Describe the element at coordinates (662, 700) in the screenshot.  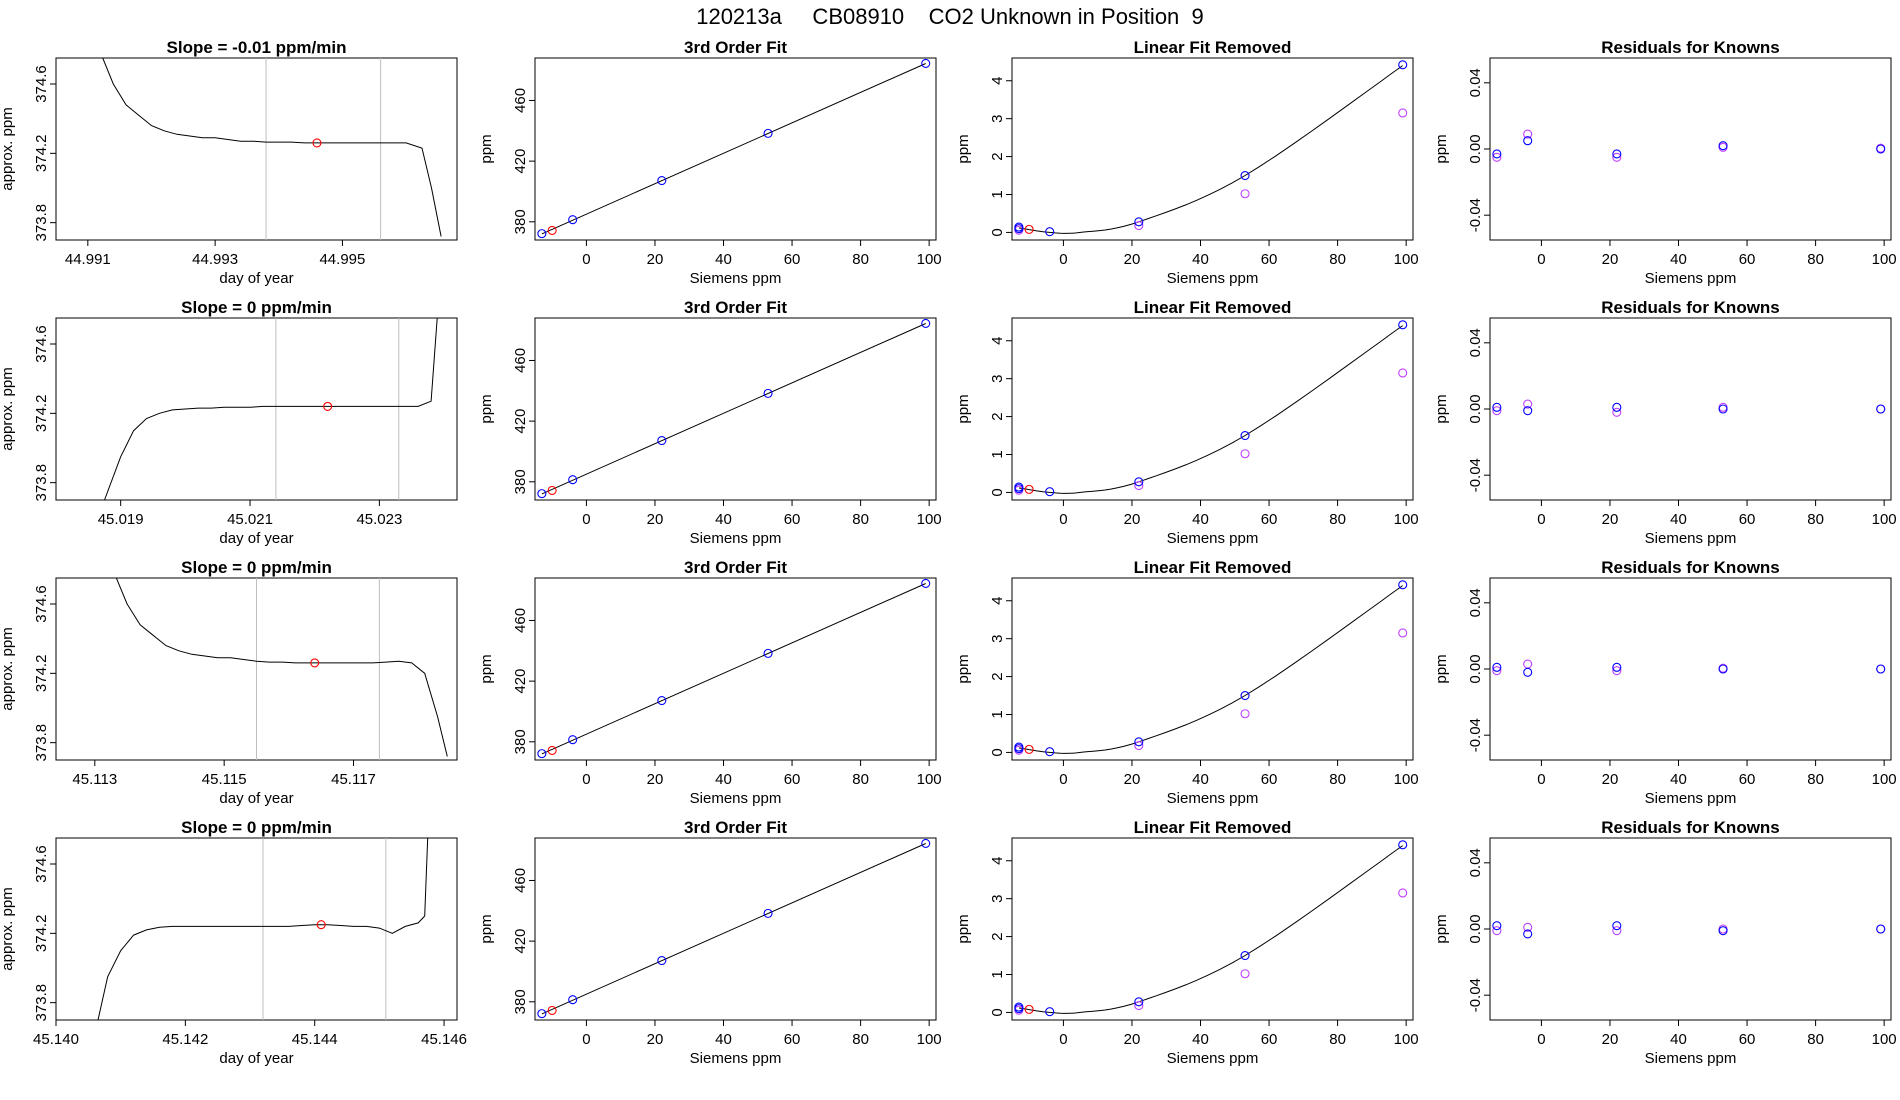
I see `chart-r3-c2-known-point` at that location.